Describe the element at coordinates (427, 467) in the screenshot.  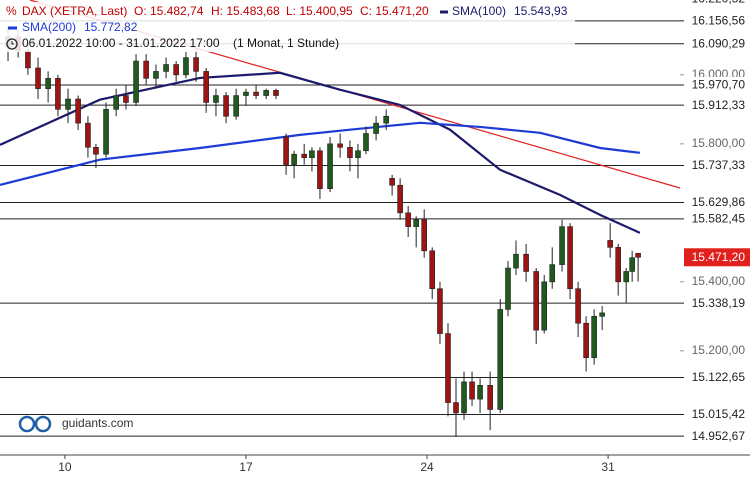
I see `x-tick-label: 24` at that location.